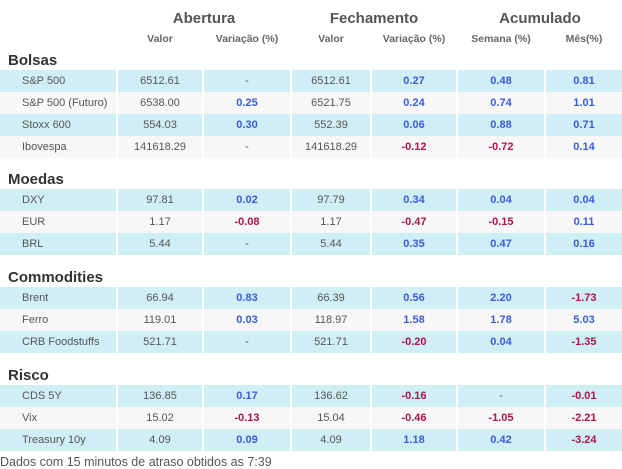  I want to click on row-label: Brent, so click(35, 298).